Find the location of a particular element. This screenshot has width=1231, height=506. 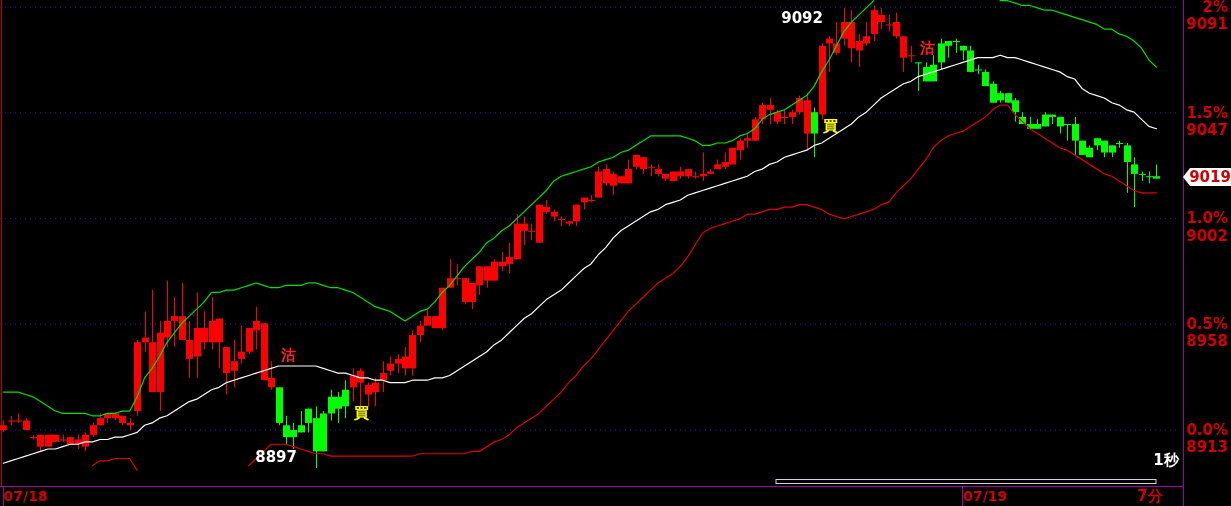

y2-tick-label: 2% is located at coordinates (1215, 8).